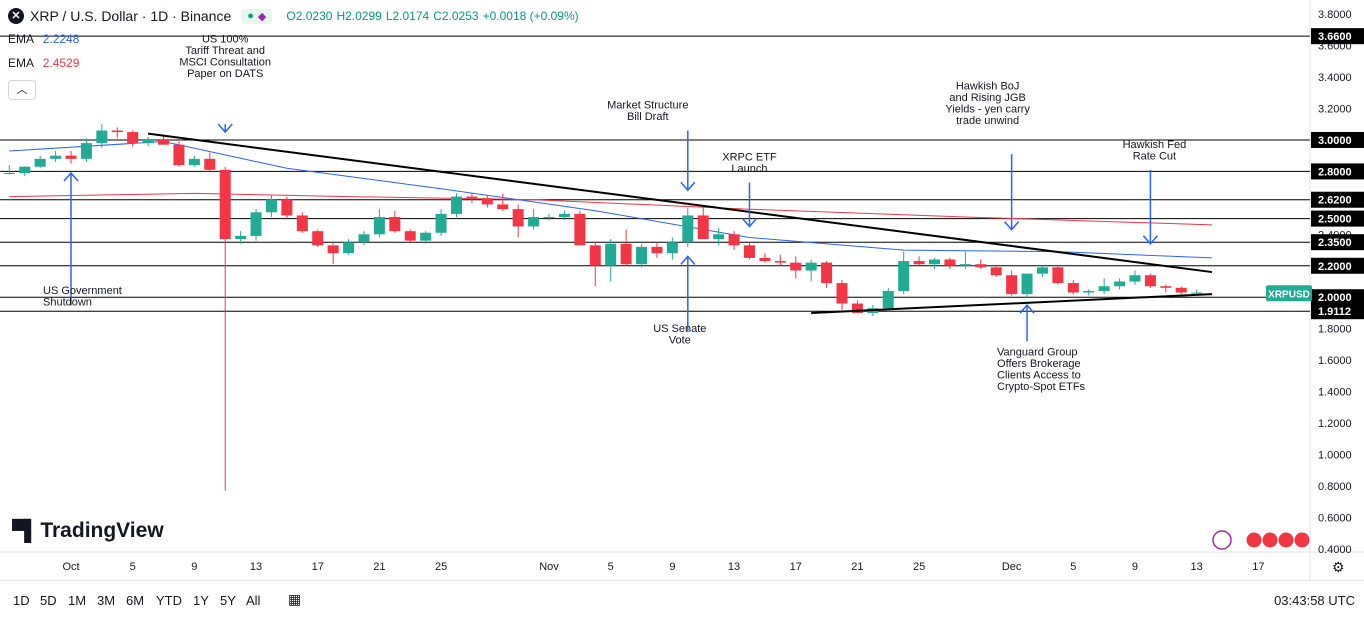  Describe the element at coordinates (1335, 243) in the screenshot. I see `level-label: 2.3500` at that location.